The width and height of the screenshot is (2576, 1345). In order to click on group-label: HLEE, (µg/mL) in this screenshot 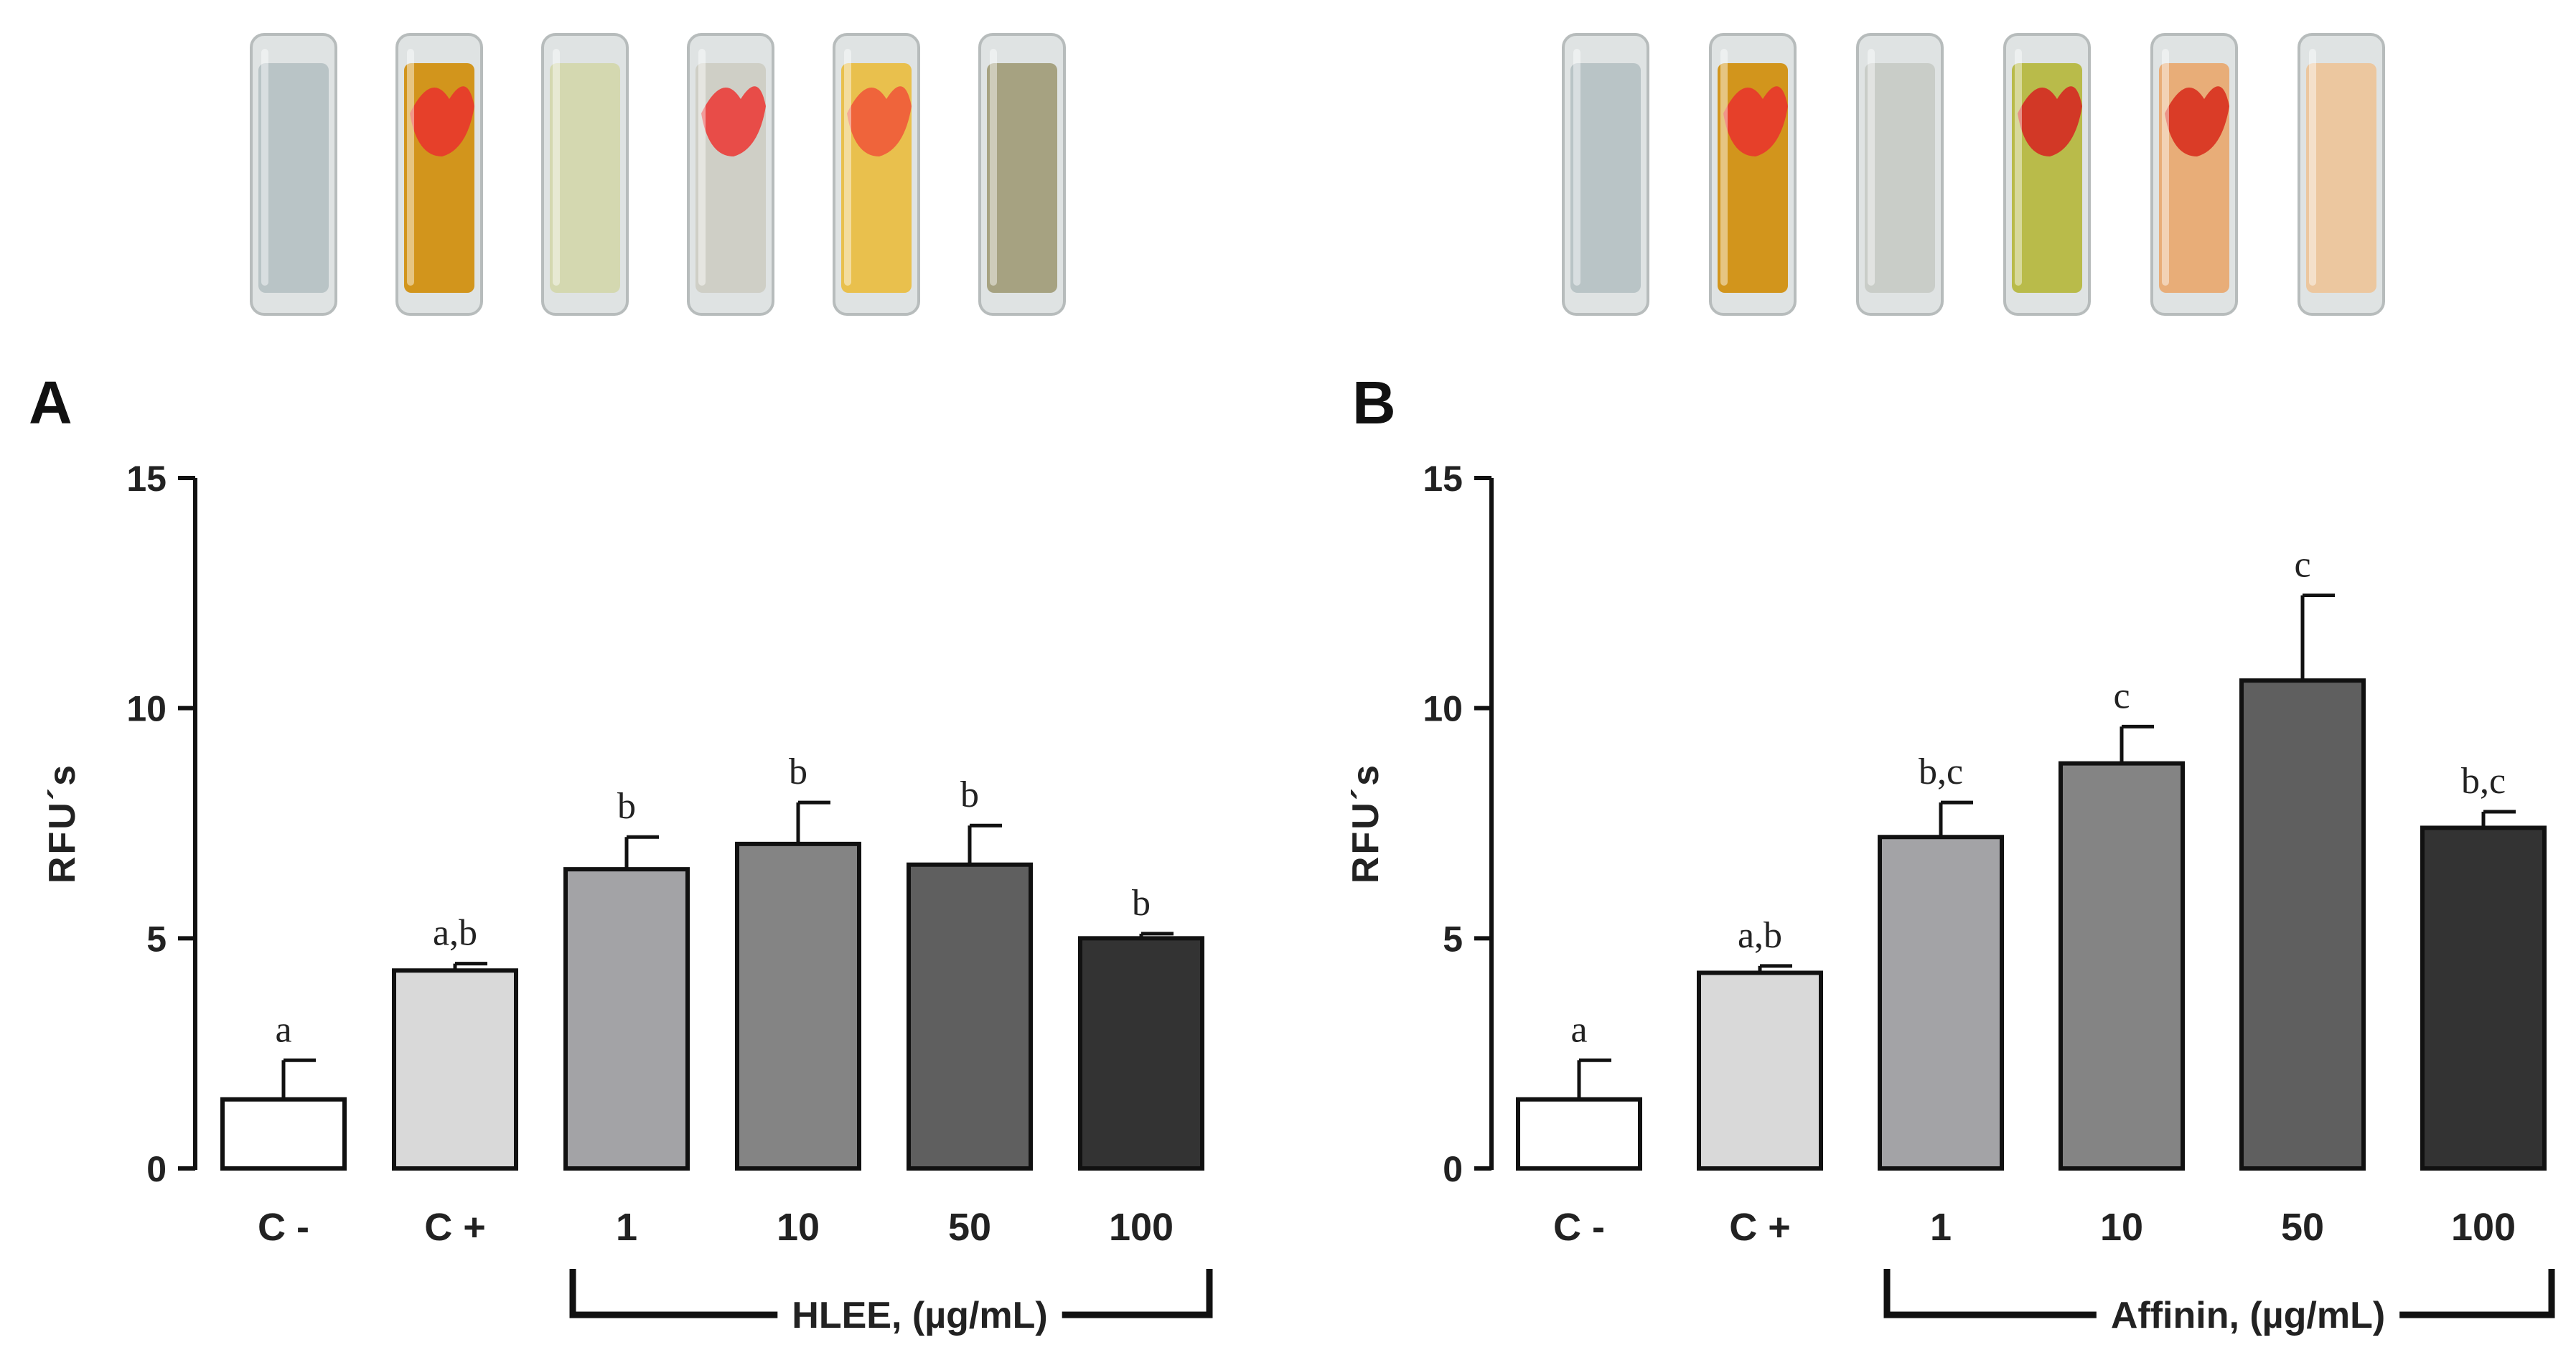, I will do `click(920, 1315)`.